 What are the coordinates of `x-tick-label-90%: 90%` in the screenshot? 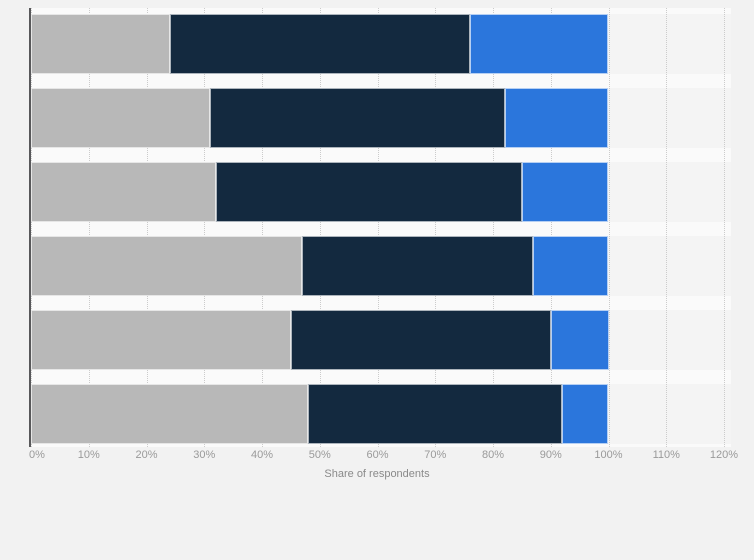 It's located at (550, 455).